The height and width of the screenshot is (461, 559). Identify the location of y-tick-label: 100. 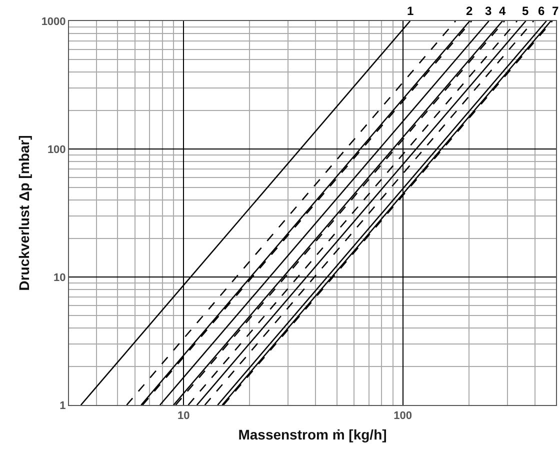
(56, 150).